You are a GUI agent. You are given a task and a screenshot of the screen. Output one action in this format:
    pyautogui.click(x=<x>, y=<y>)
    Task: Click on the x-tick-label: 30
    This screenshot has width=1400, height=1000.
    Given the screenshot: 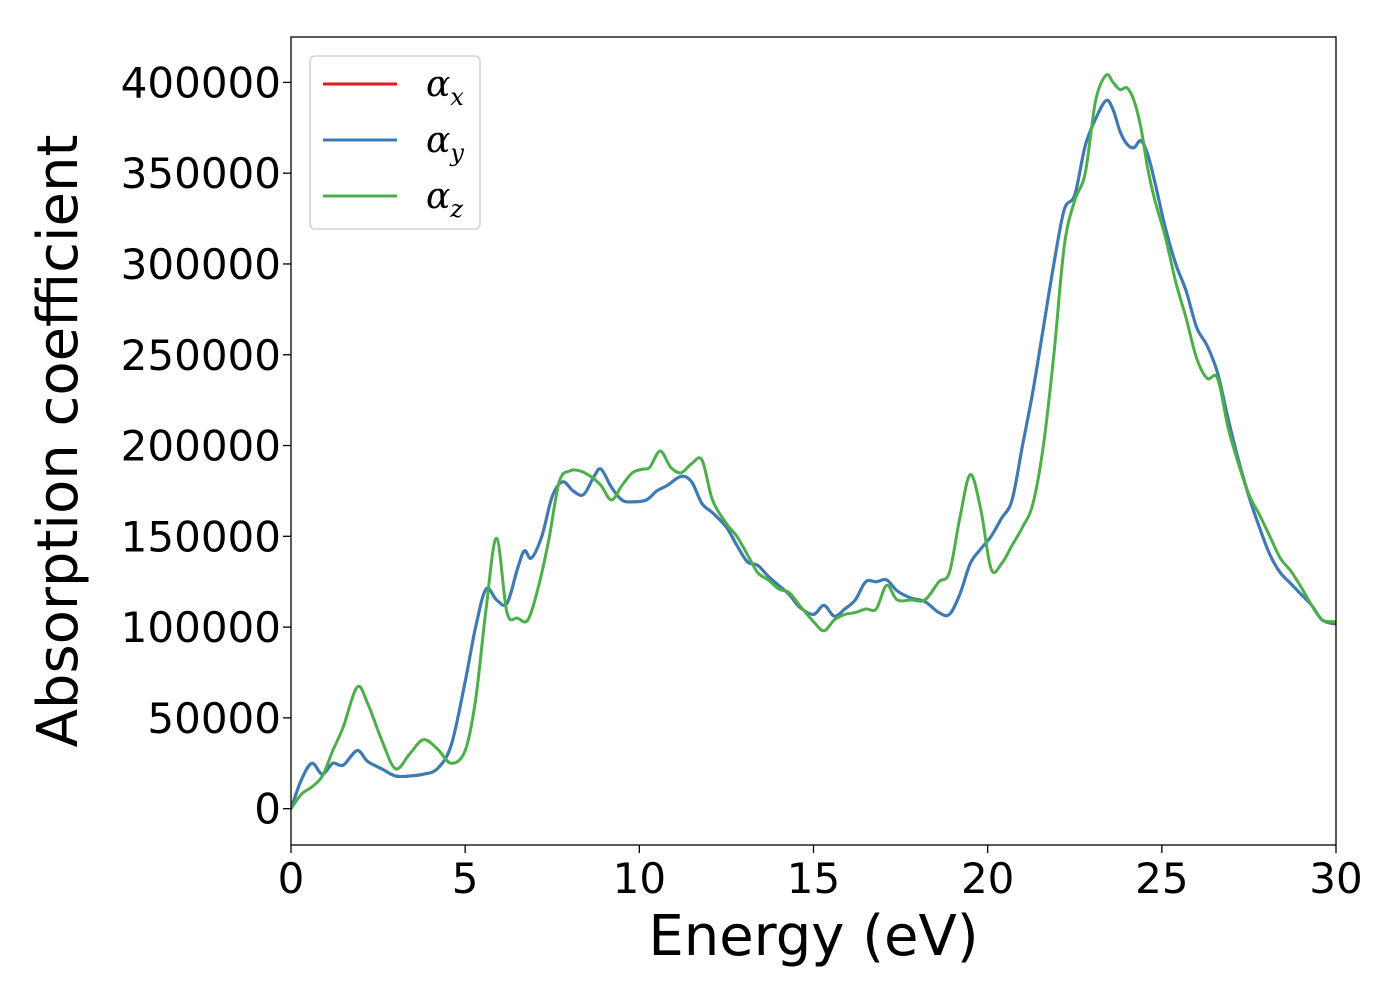 What is the action you would take?
    pyautogui.click(x=1335, y=878)
    